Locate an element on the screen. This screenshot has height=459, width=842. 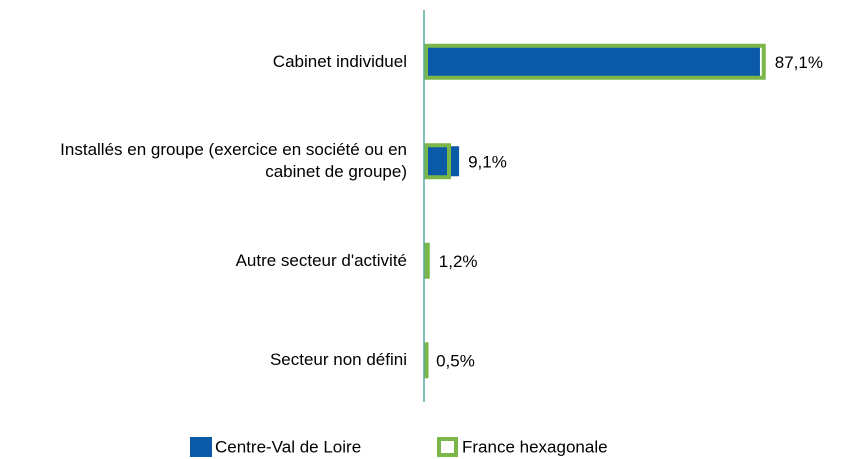
category-label: Autre secteur d'activité is located at coordinates (321, 260).